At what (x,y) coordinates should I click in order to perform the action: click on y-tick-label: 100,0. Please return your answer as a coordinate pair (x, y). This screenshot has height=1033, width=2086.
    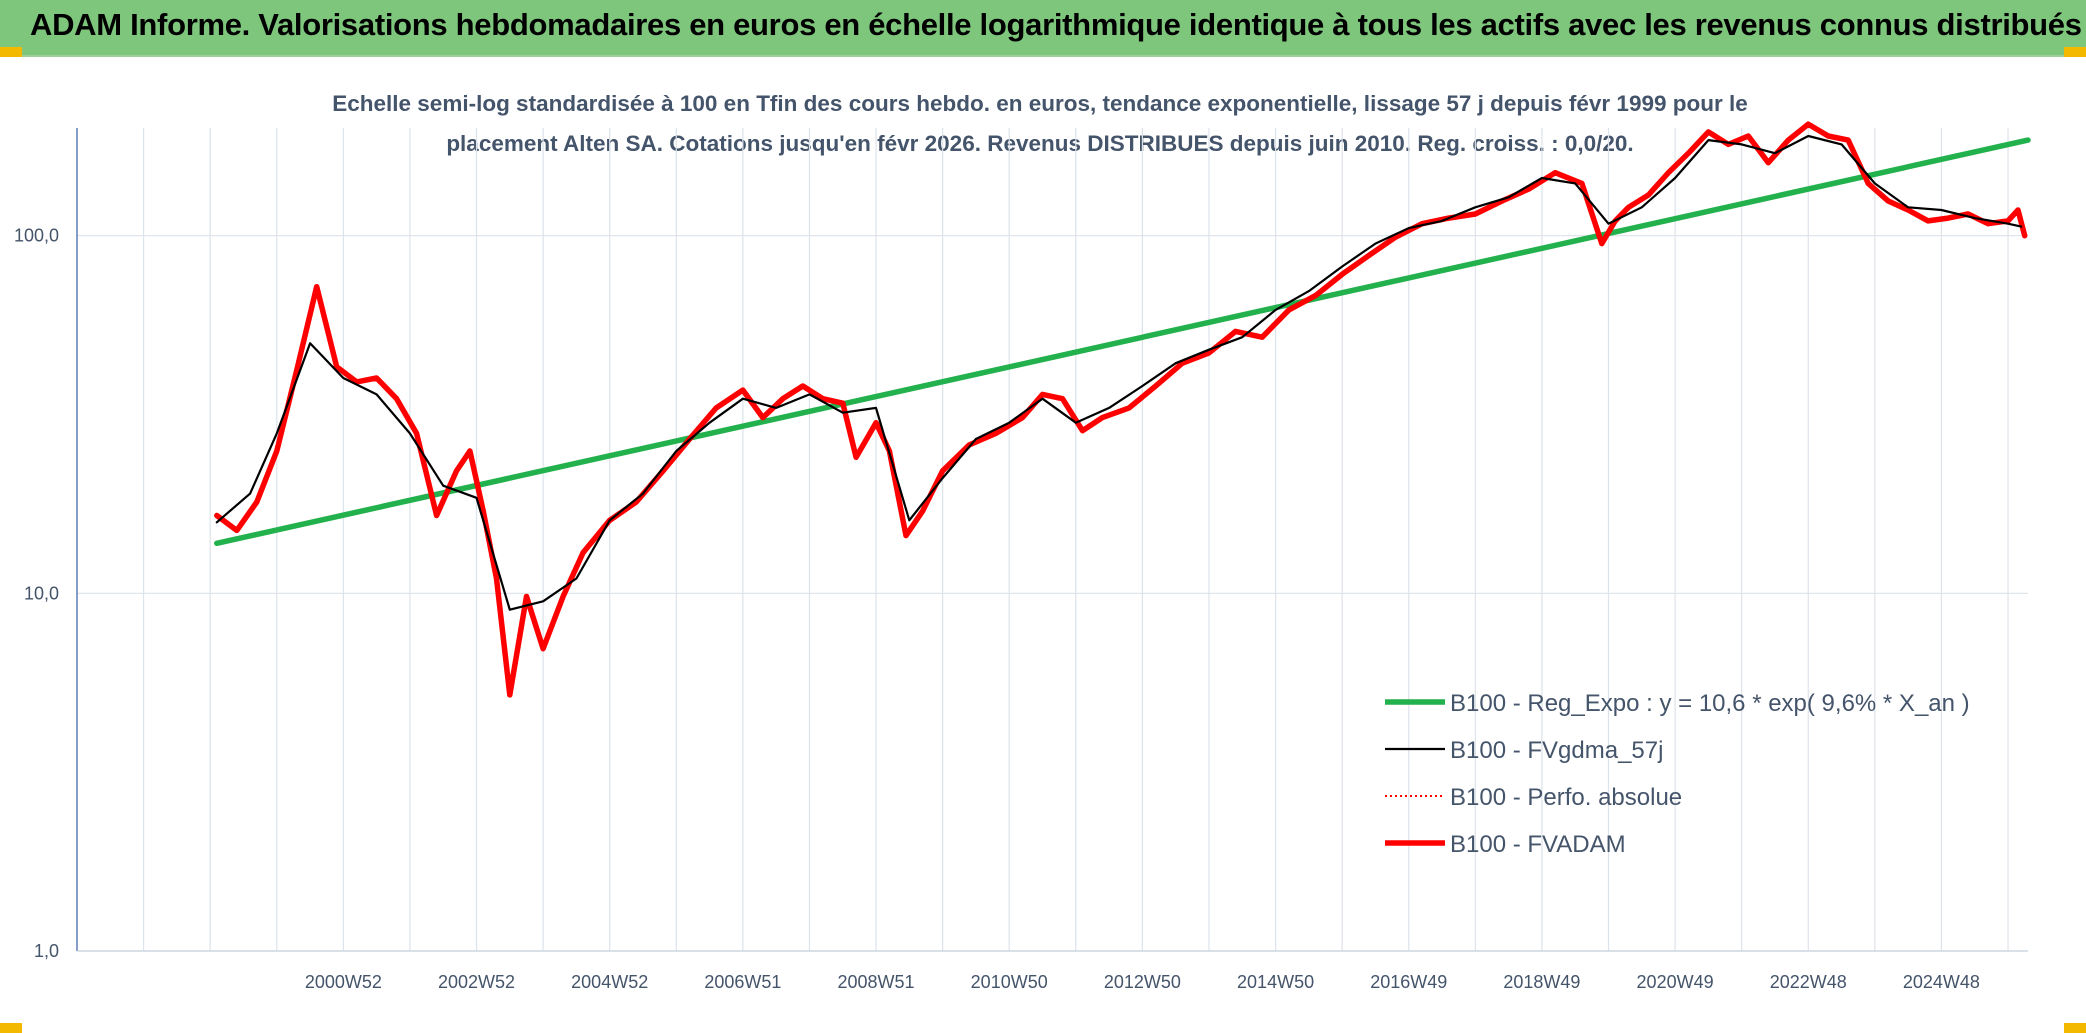
    Looking at the image, I should click on (36, 236).